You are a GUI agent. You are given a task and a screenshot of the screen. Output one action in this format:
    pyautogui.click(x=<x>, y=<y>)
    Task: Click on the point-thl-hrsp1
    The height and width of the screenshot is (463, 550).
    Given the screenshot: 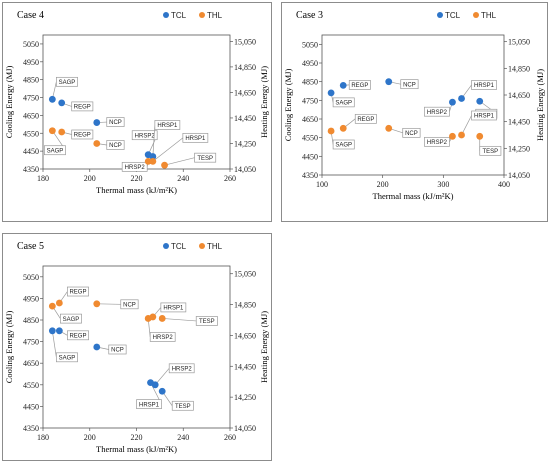 What is the action you would take?
    pyautogui.click(x=153, y=161)
    